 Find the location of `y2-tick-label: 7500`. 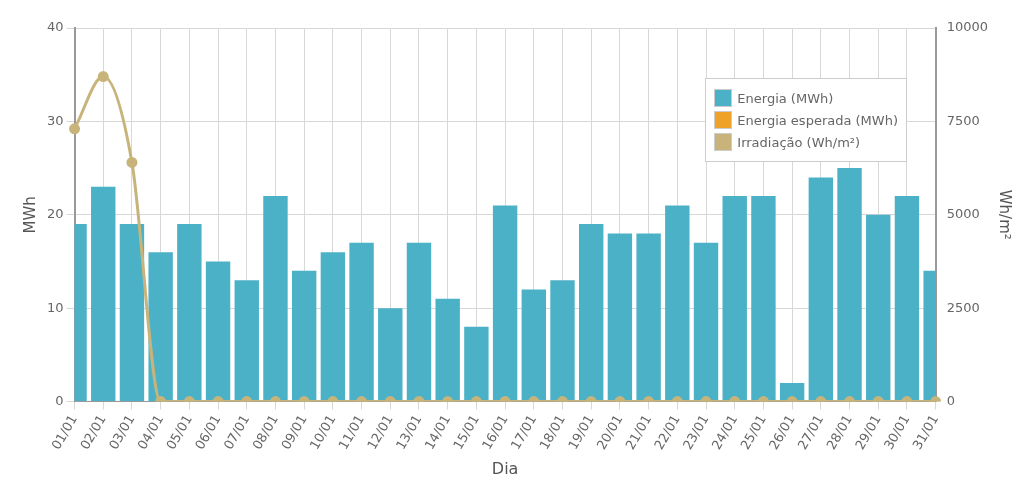

y2-tick-label: 7500 is located at coordinates (963, 120).